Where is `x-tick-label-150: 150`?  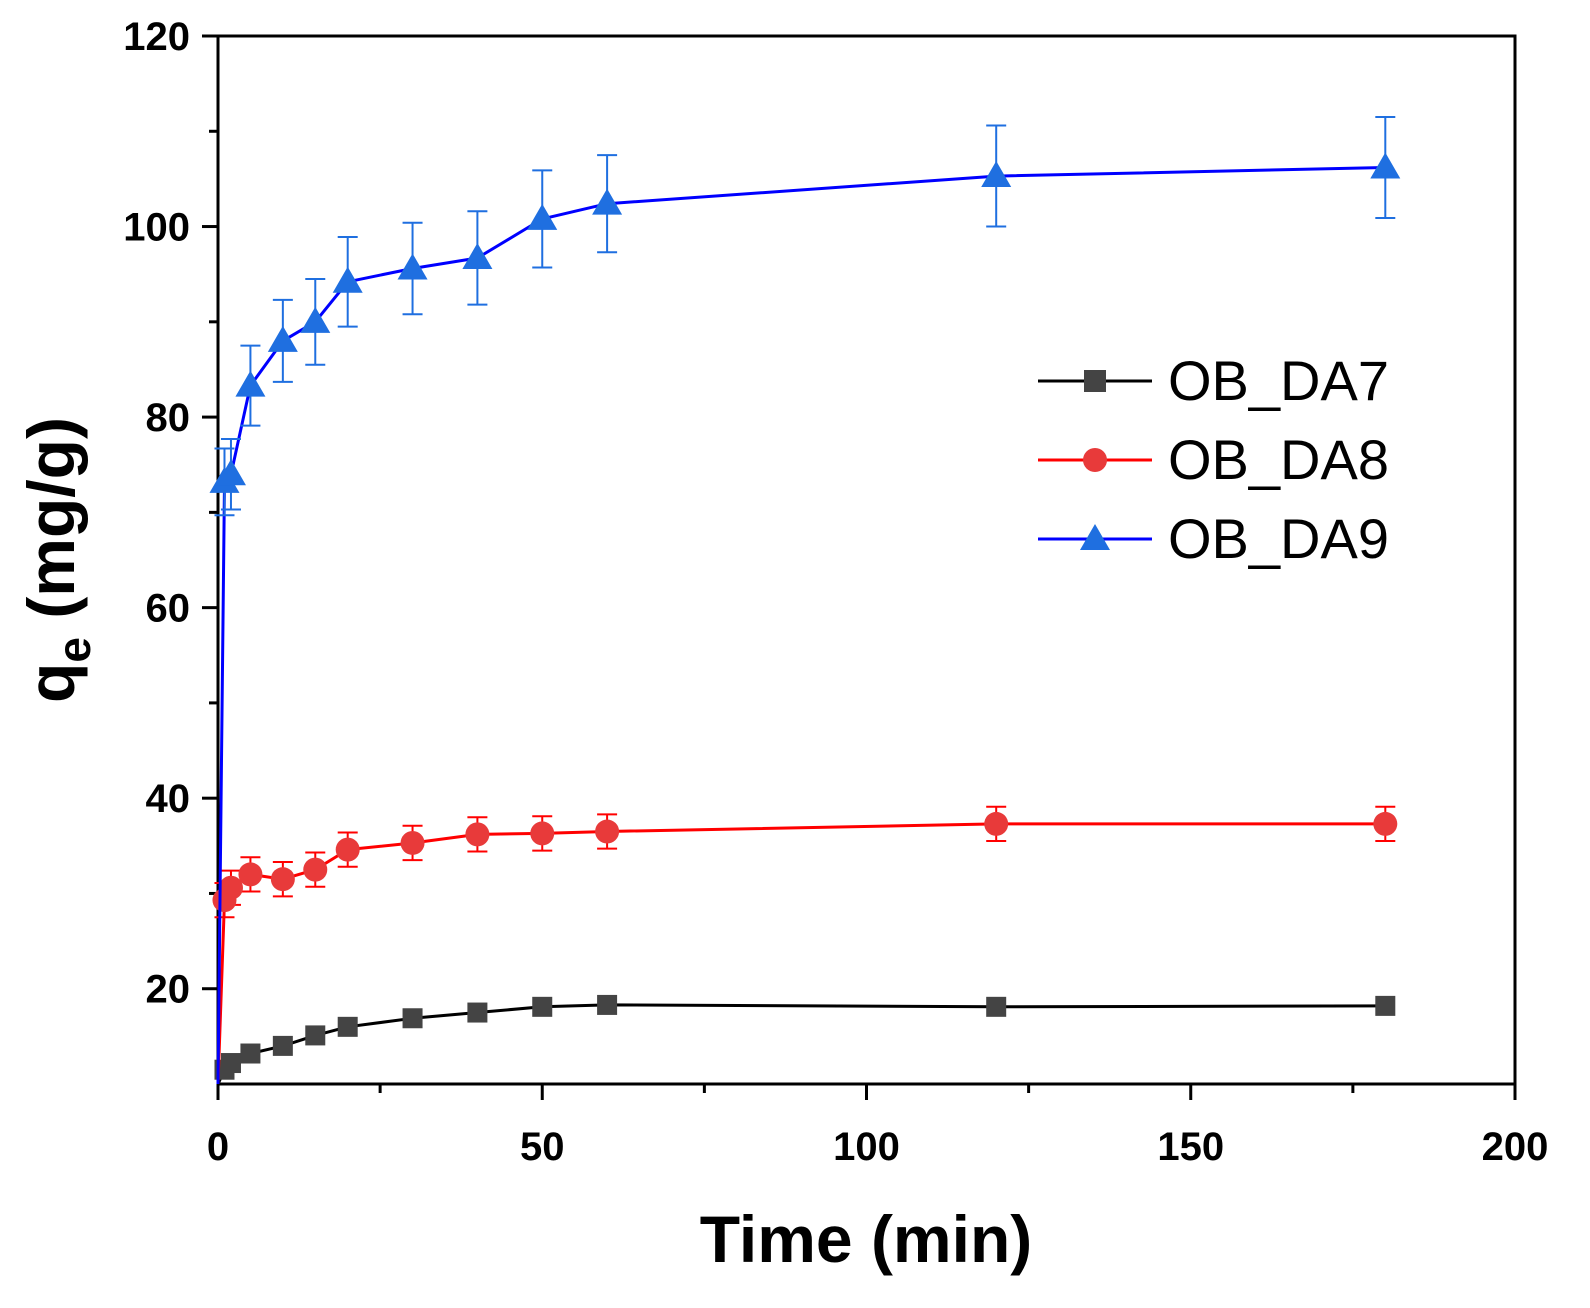 x-tick-label-150: 150 is located at coordinates (1190, 1147).